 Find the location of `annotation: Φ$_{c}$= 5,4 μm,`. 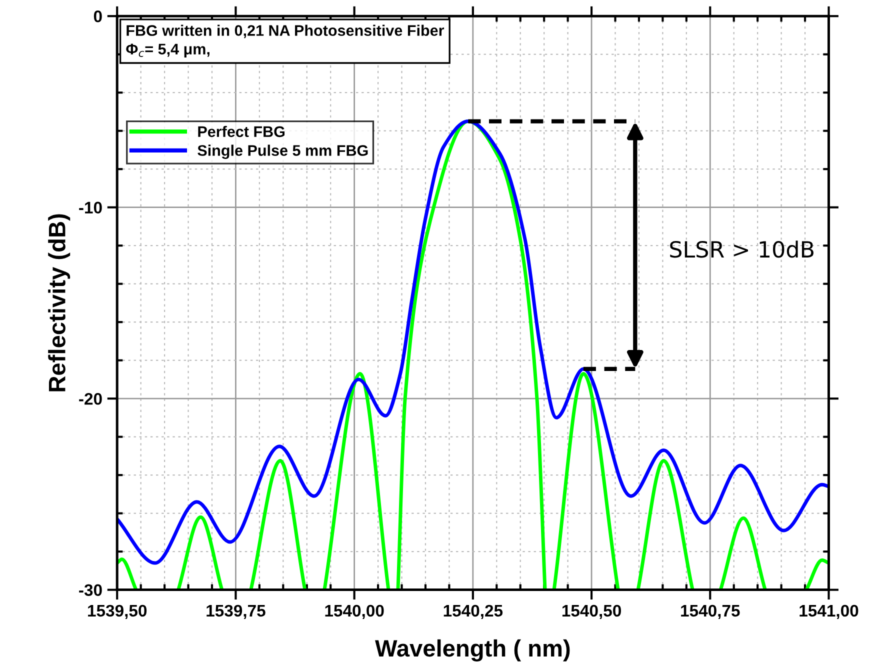

annotation: Φ$_{c}$= 5,4 μm, is located at coordinates (168, 51).